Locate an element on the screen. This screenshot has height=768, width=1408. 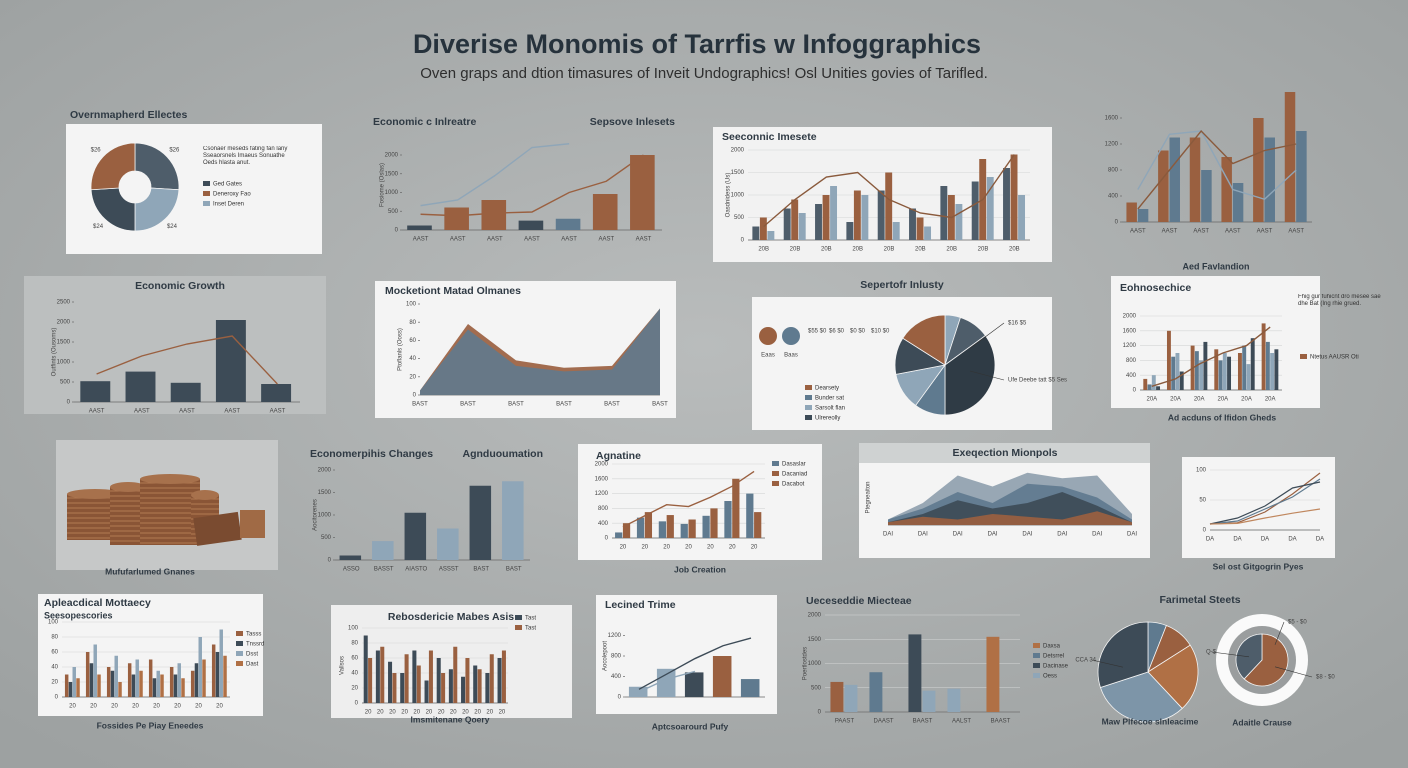
chart-caption: Sel ost Gitgogrin Pyes is located at coordinates (1258, 566).